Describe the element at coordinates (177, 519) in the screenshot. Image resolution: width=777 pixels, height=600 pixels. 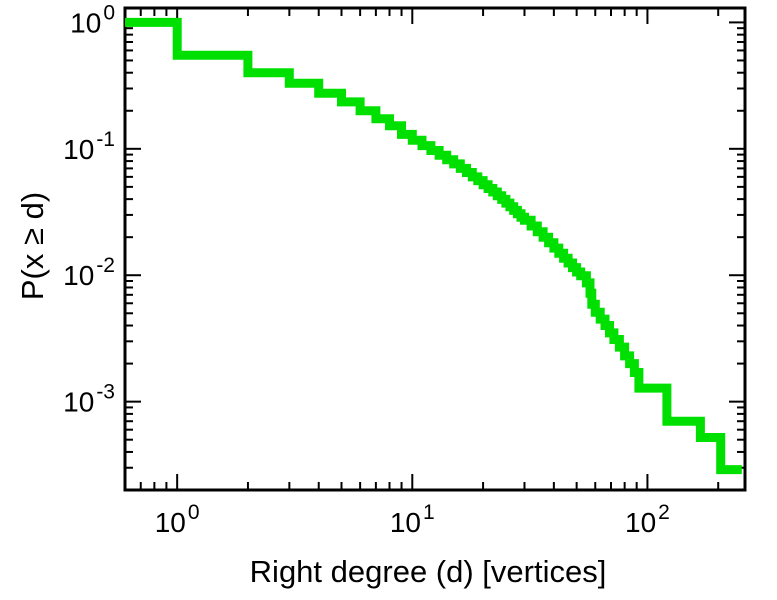
I see `x-tick-label: 10⁰` at that location.